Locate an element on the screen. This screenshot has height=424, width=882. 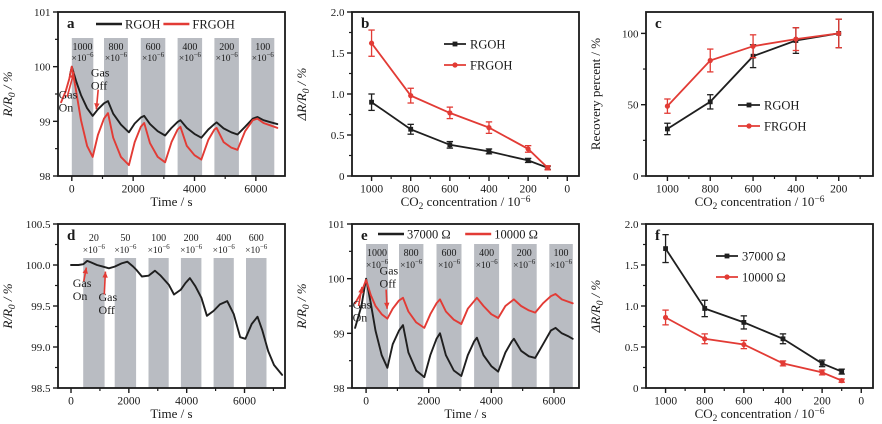
series-RGOH is located at coordinates (459, 132).